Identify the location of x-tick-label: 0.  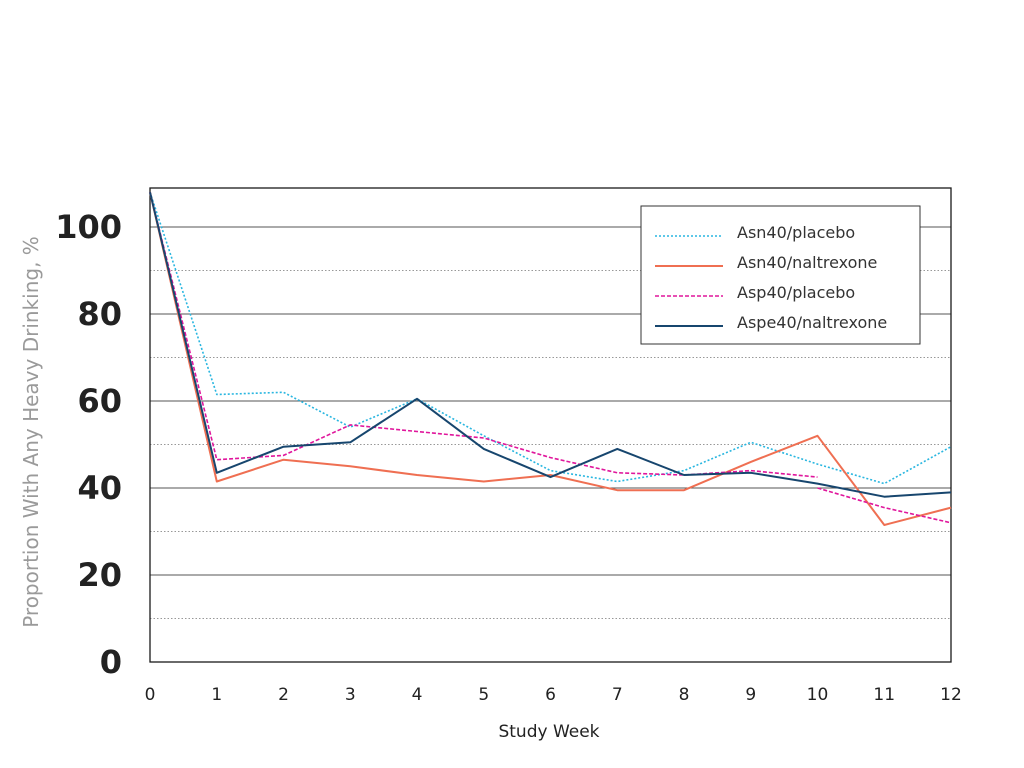
(150, 695).